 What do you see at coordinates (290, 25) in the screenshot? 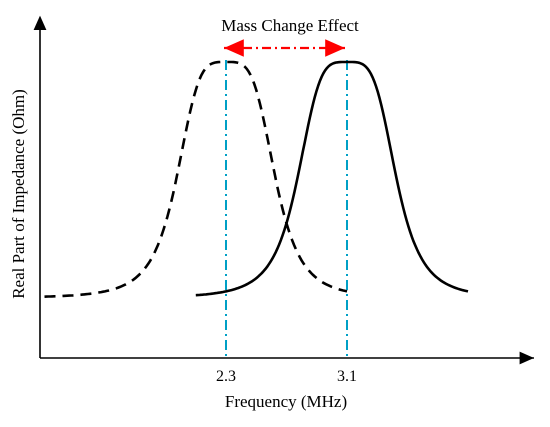
I see `chart-title: Mass Change Effect` at bounding box center [290, 25].